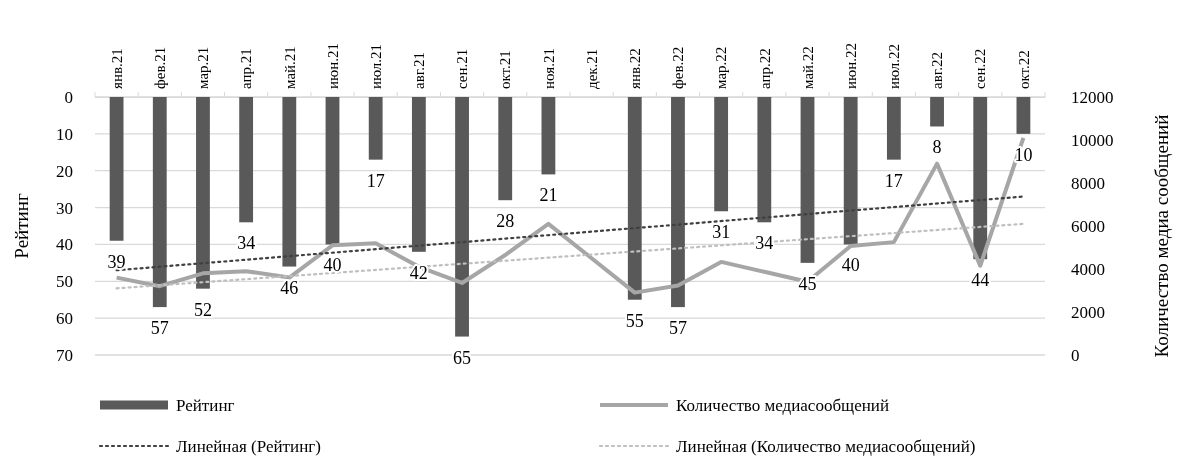 The image size is (1180, 459). What do you see at coordinates (937, 70) in the screenshot?
I see `x-tick-label: авг.22` at bounding box center [937, 70].